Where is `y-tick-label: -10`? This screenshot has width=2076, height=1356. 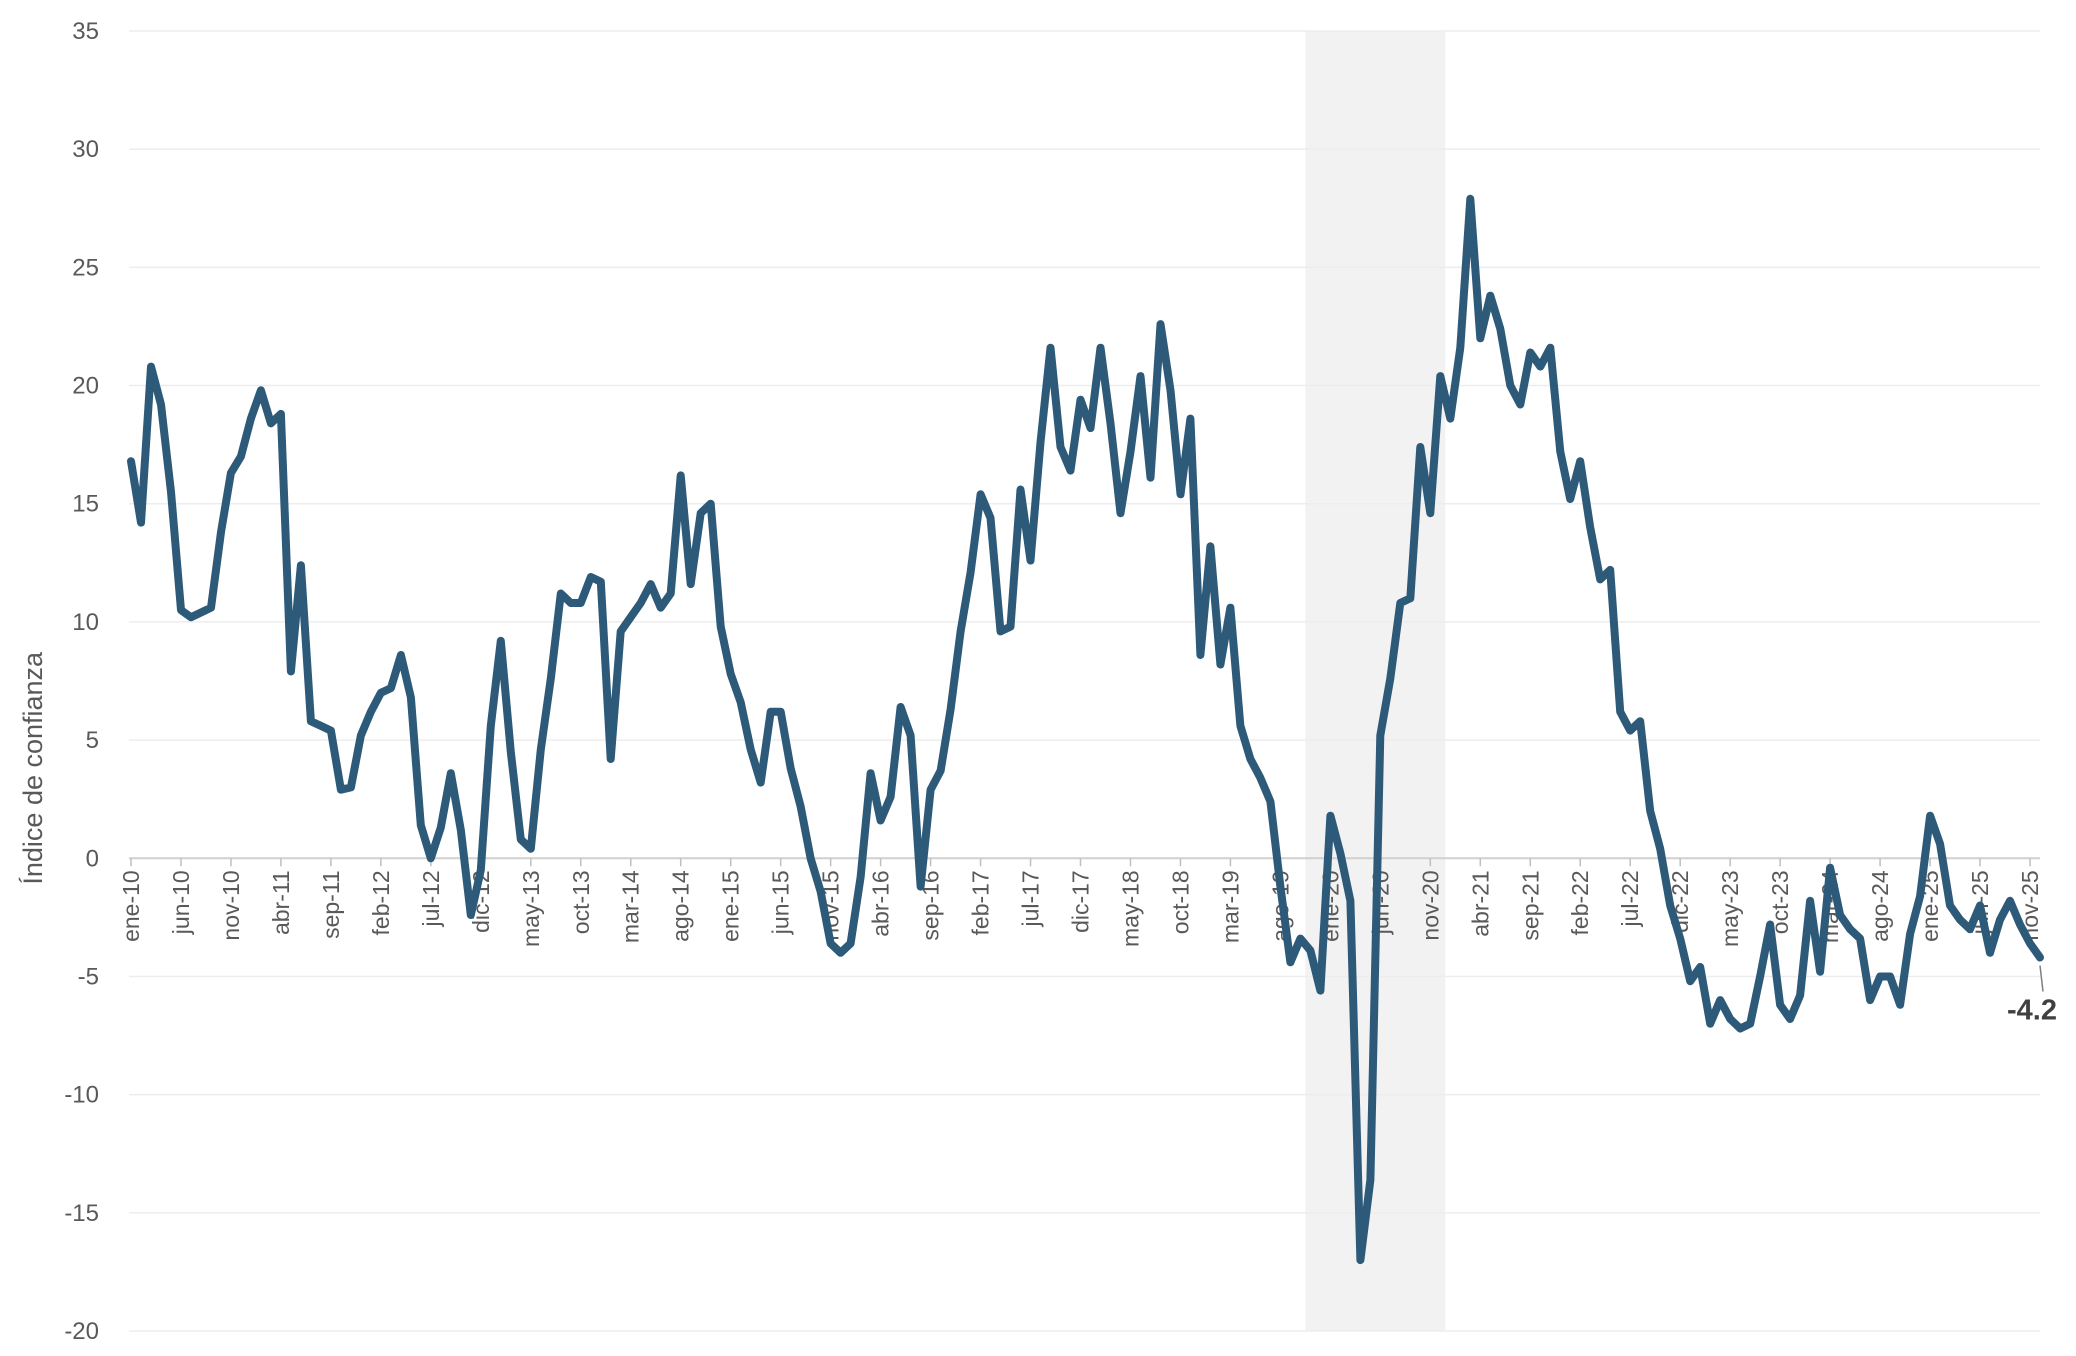
y-tick-label: -10 is located at coordinates (81, 1095).